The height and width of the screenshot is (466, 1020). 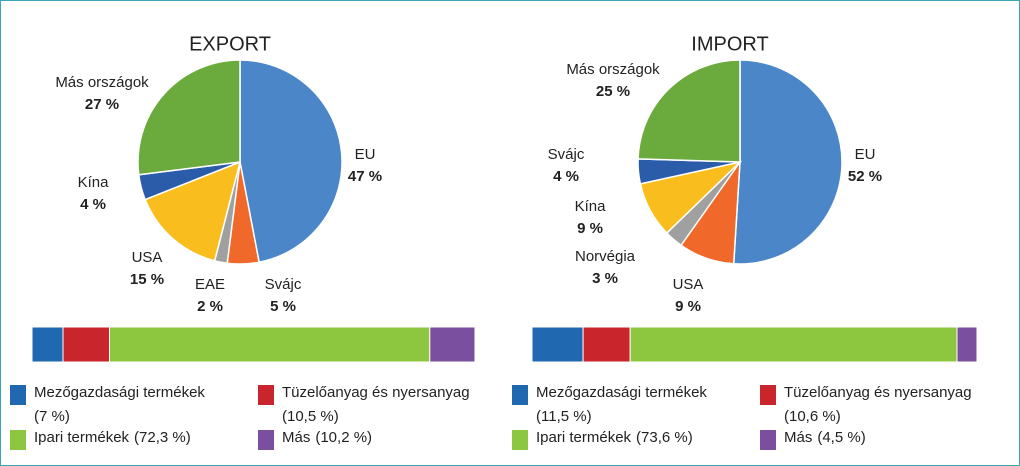 I want to click on slice-value: 52 %, so click(x=865, y=176).